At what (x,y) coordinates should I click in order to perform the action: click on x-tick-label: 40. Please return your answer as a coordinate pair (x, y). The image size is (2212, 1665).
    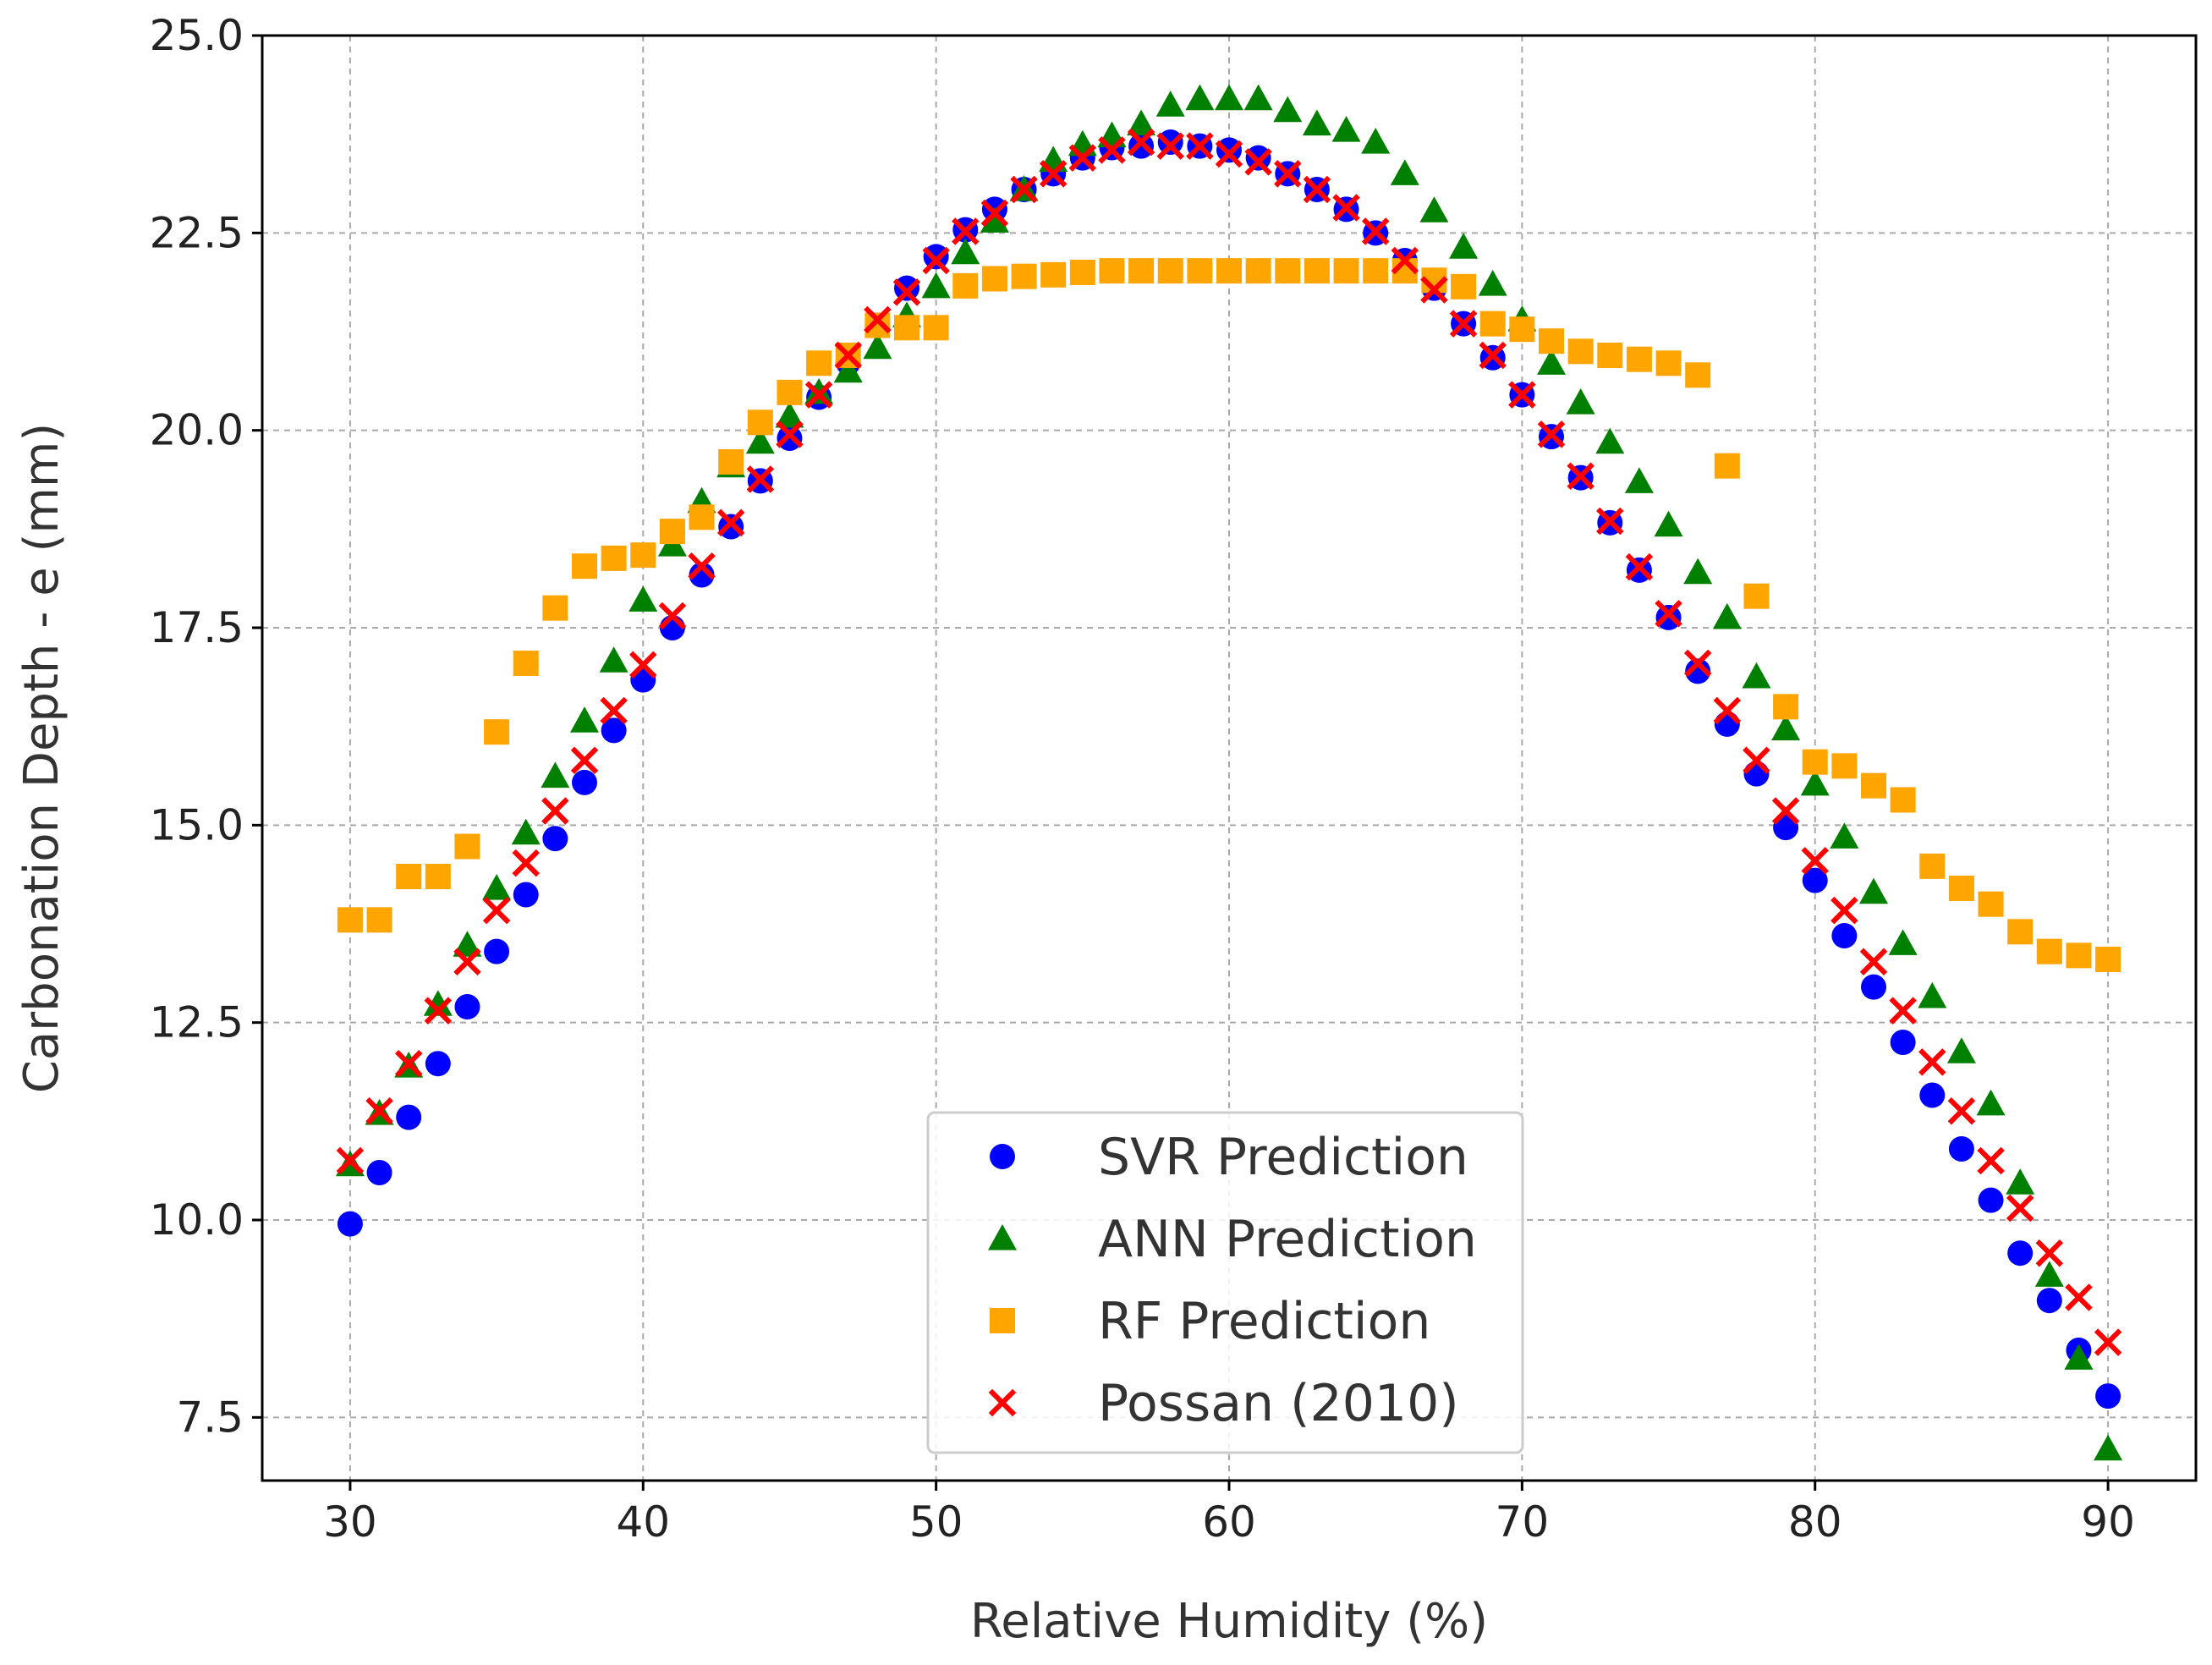
    Looking at the image, I should click on (643, 1522).